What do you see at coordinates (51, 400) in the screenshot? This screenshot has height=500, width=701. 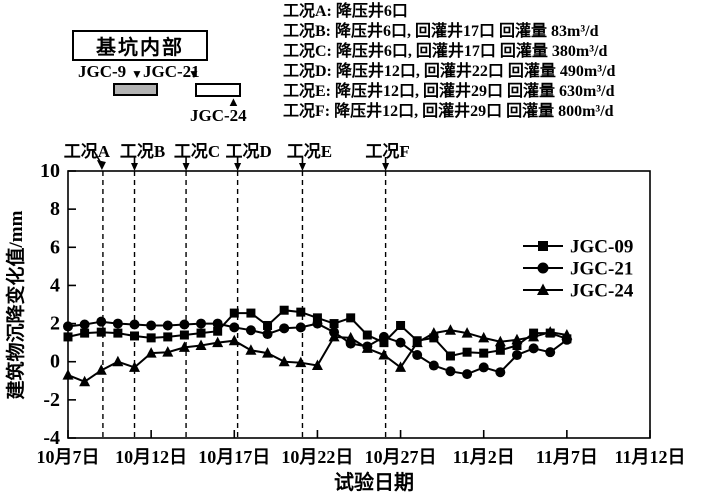 I see `y-tick-label: -2` at bounding box center [51, 400].